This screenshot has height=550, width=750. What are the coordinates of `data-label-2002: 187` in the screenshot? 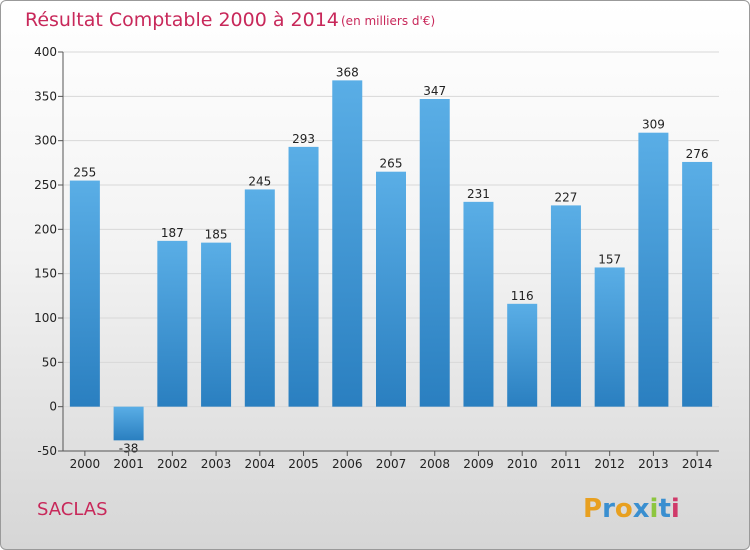 It's located at (172, 233).